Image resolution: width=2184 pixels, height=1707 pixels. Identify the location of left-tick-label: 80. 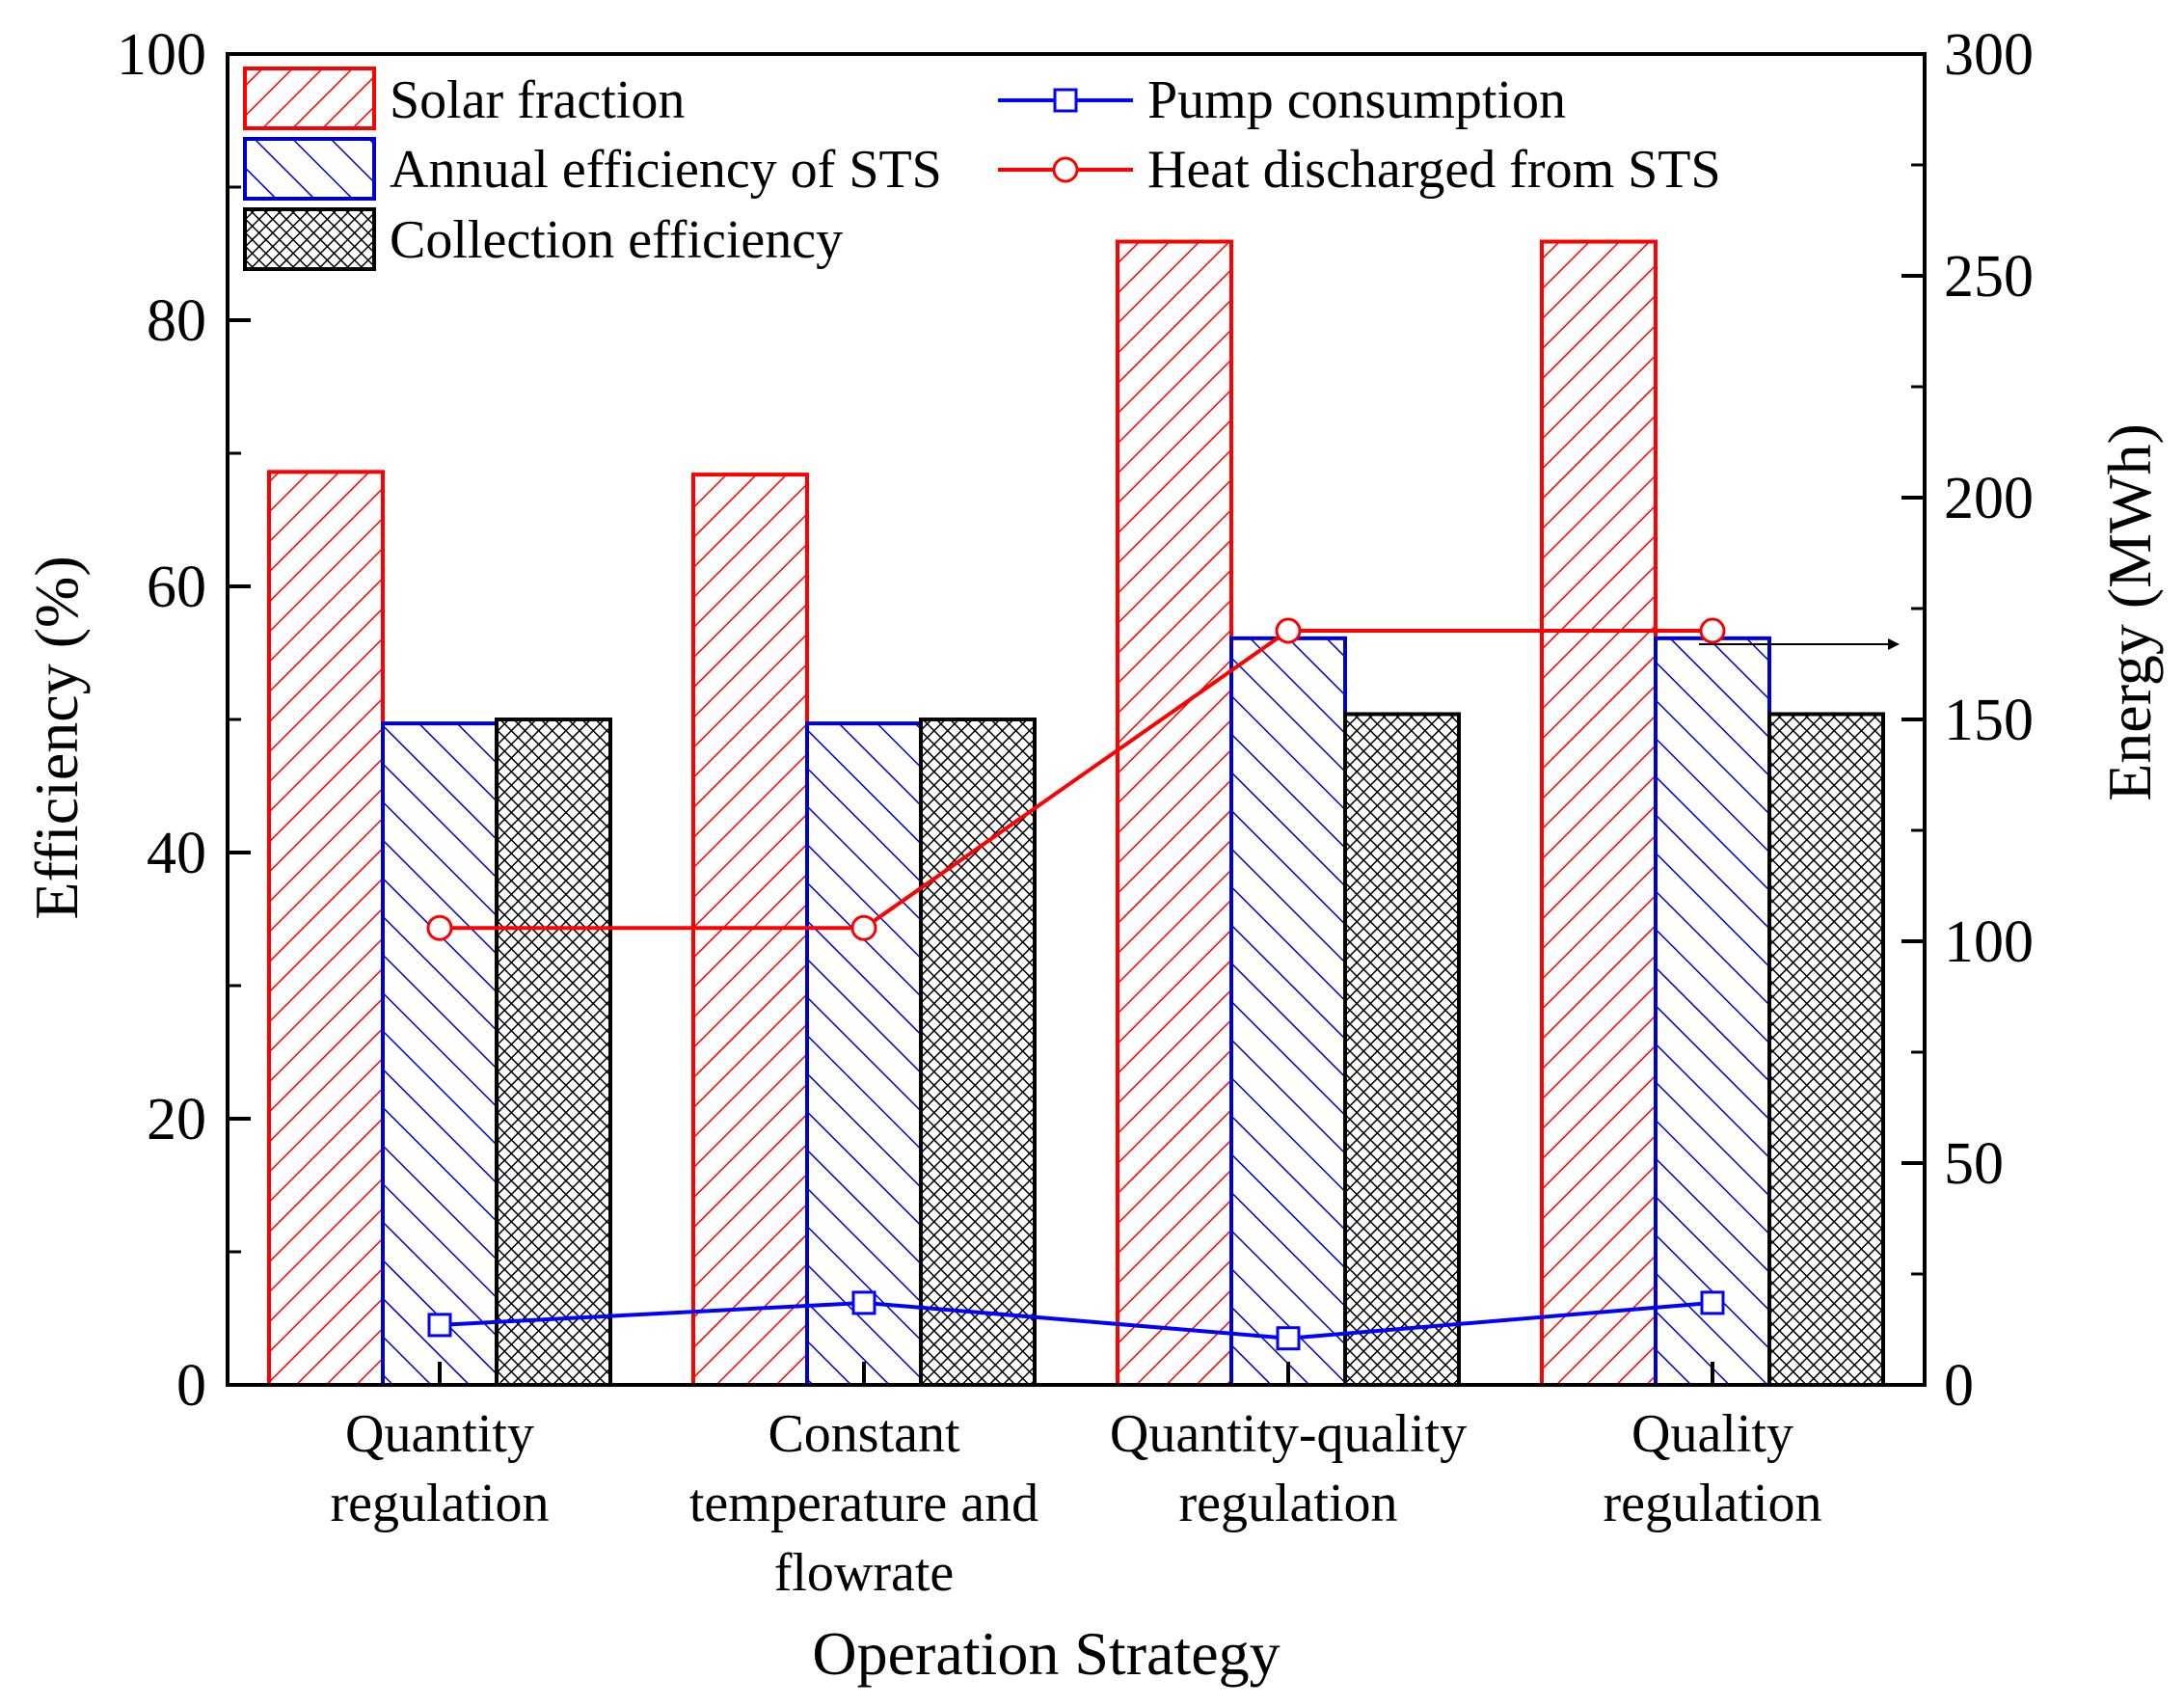
(176, 321).